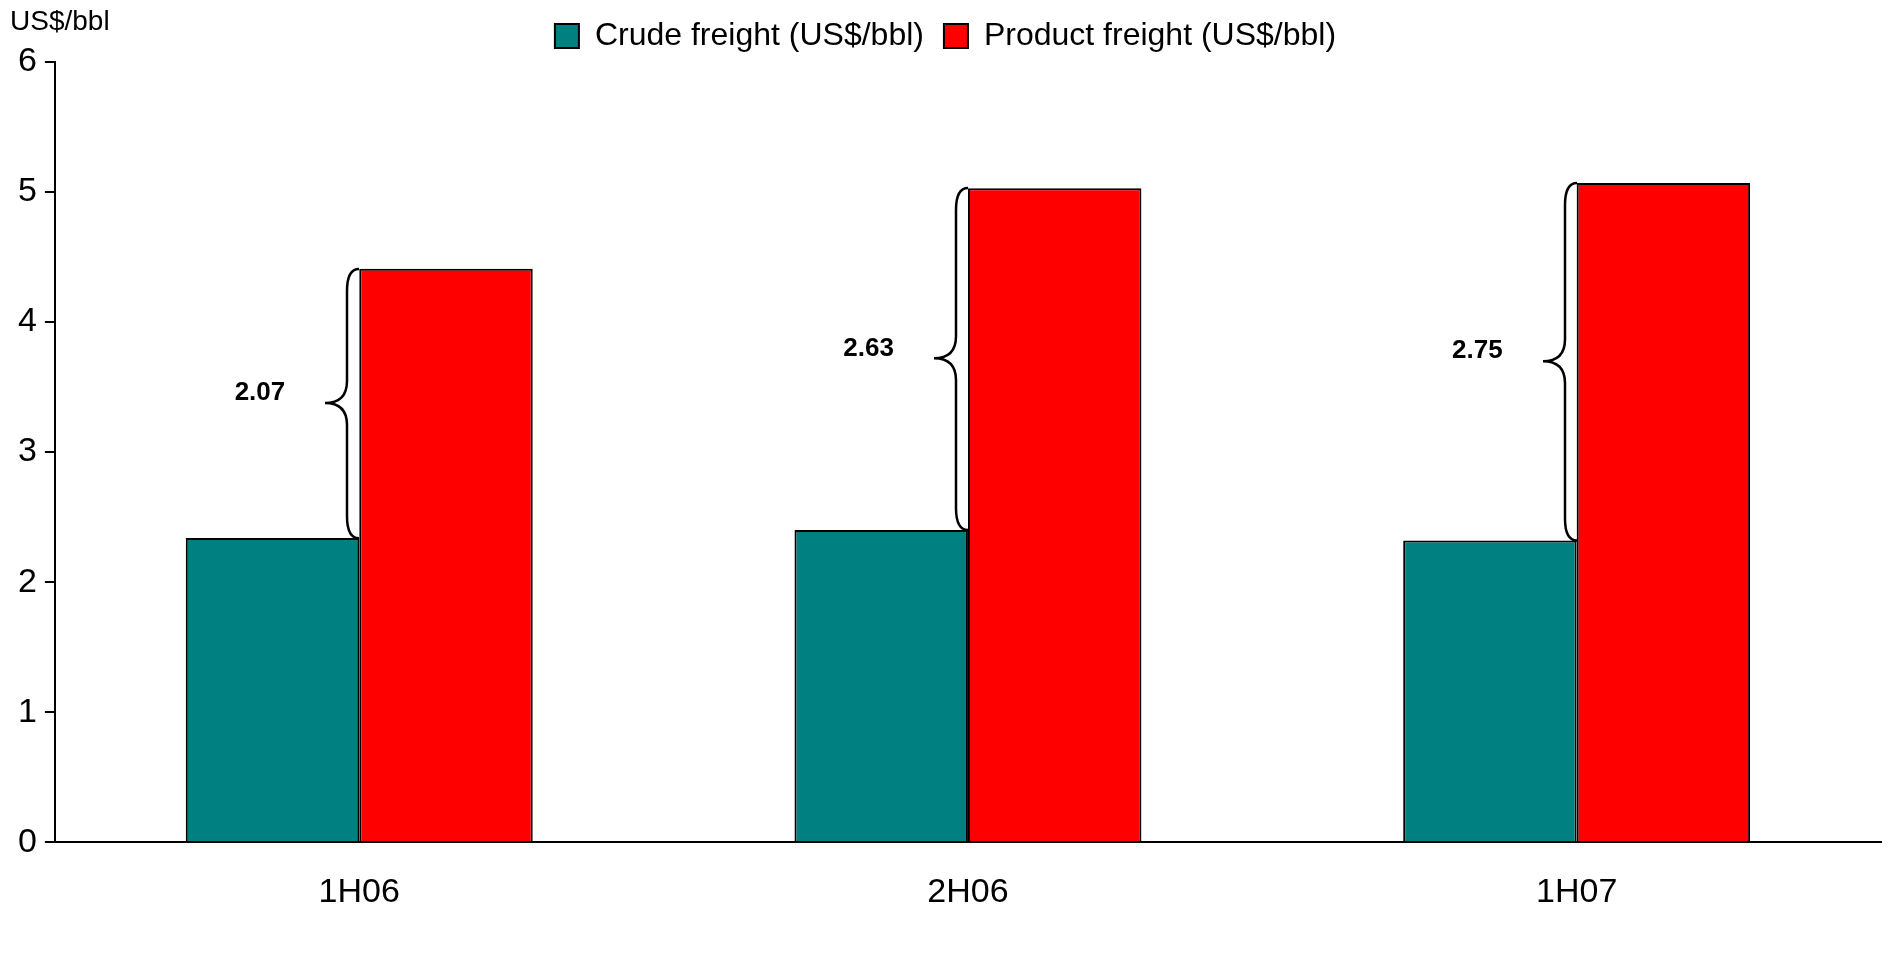  I want to click on y-tick-label: 4, so click(27, 319).